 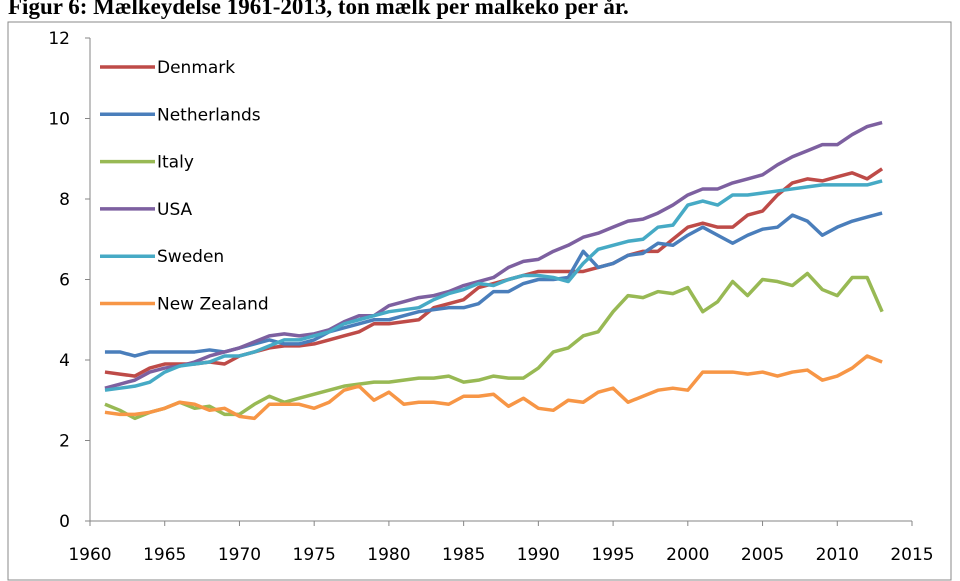 What do you see at coordinates (687, 555) in the screenshot?
I see `x-tick-label: 2000` at bounding box center [687, 555].